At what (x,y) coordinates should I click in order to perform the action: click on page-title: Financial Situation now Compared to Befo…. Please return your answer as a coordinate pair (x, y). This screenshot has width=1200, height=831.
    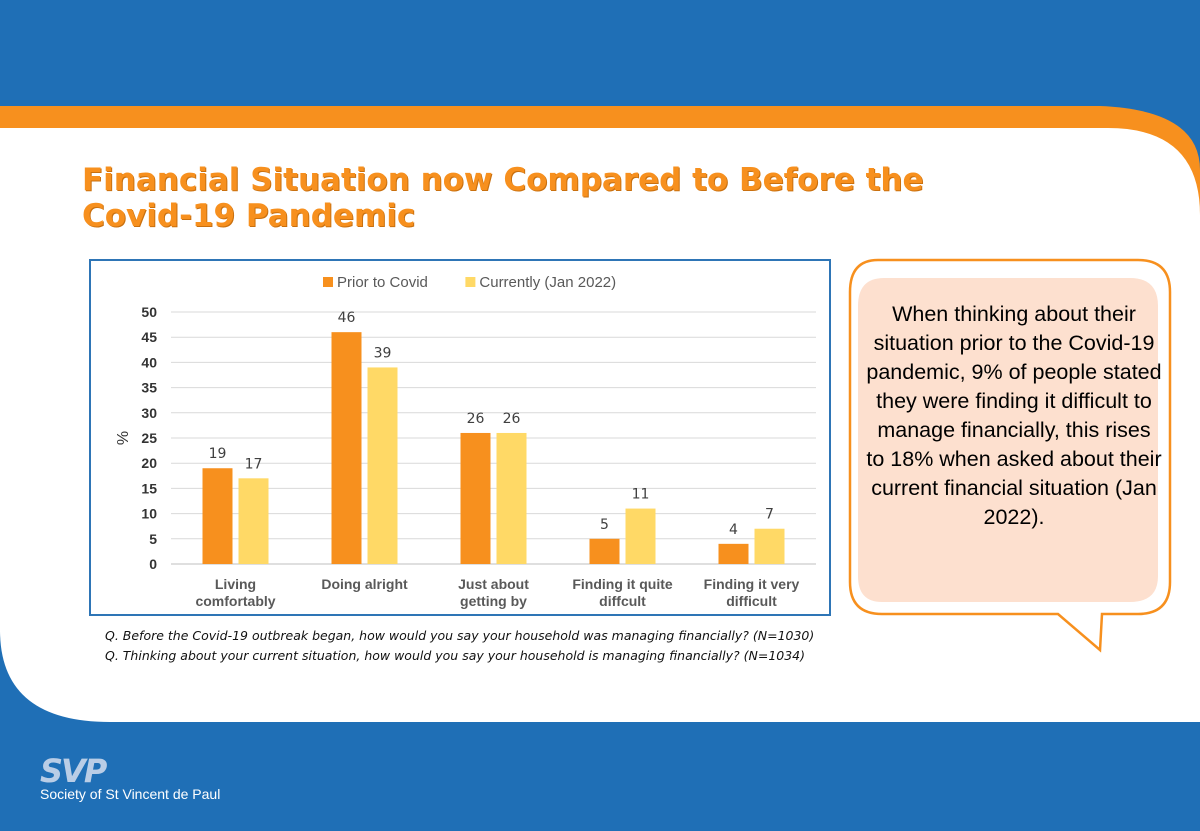
    Looking at the image, I should click on (503, 198).